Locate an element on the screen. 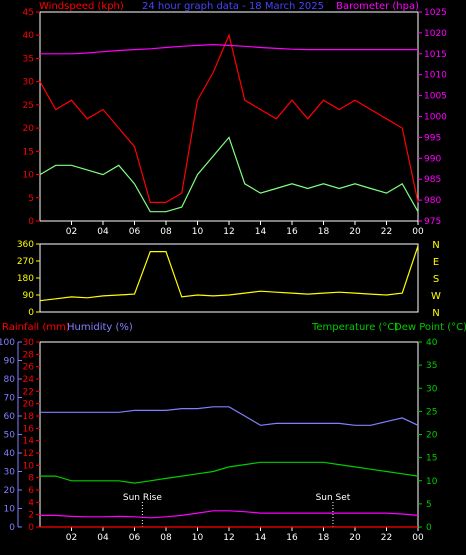 This screenshot has height=555, width=466. temperature-tick-label: 0 is located at coordinates (429, 528).